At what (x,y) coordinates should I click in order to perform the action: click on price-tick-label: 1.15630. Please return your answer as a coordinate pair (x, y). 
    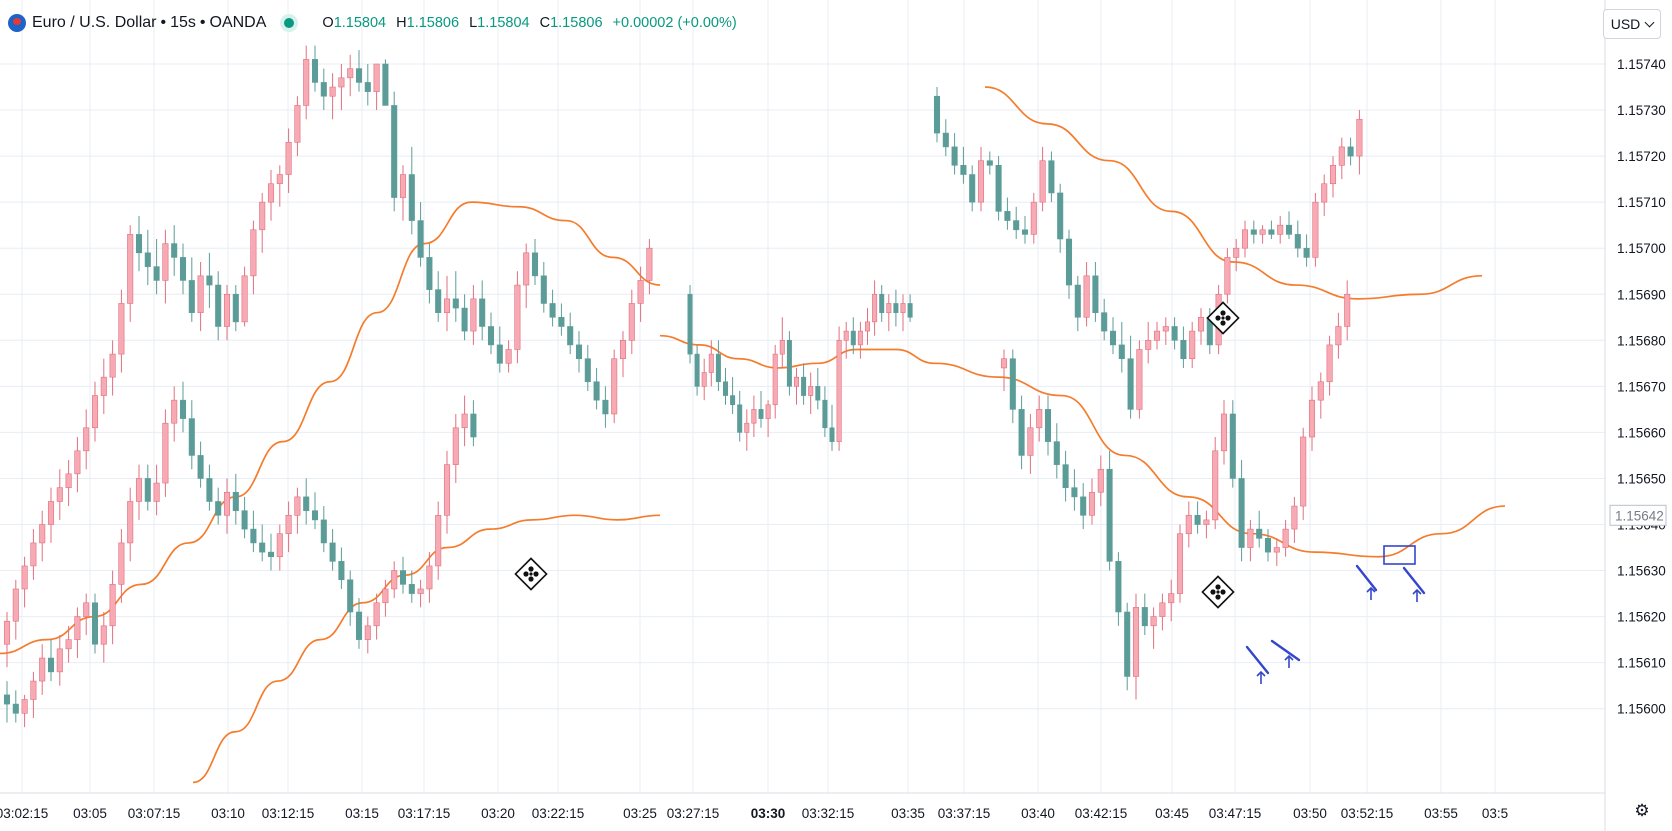
    Looking at the image, I should click on (1641, 571).